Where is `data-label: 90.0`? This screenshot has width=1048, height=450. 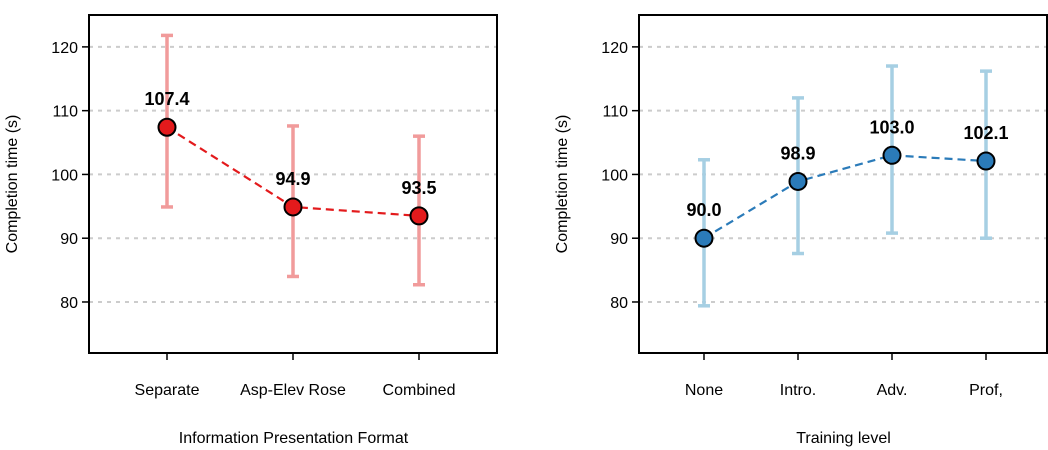 data-label: 90.0 is located at coordinates (703, 210).